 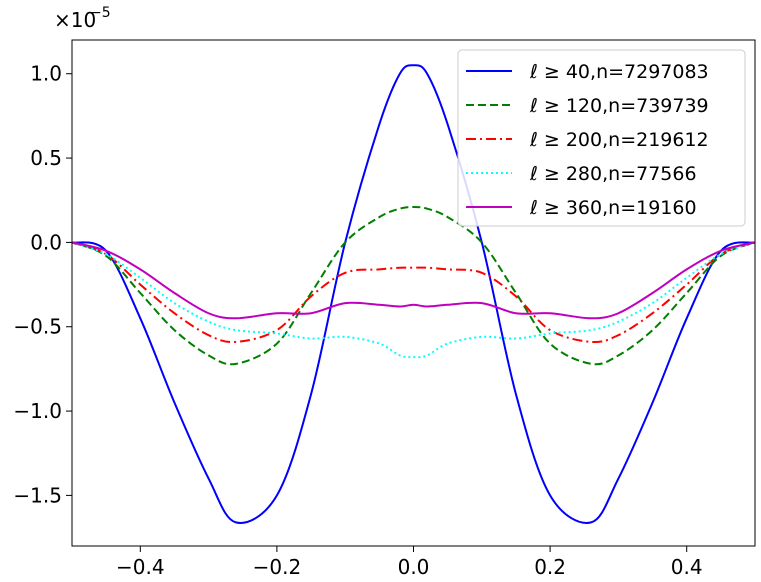 I want to click on y-tick-label: 1.0, so click(x=46, y=74).